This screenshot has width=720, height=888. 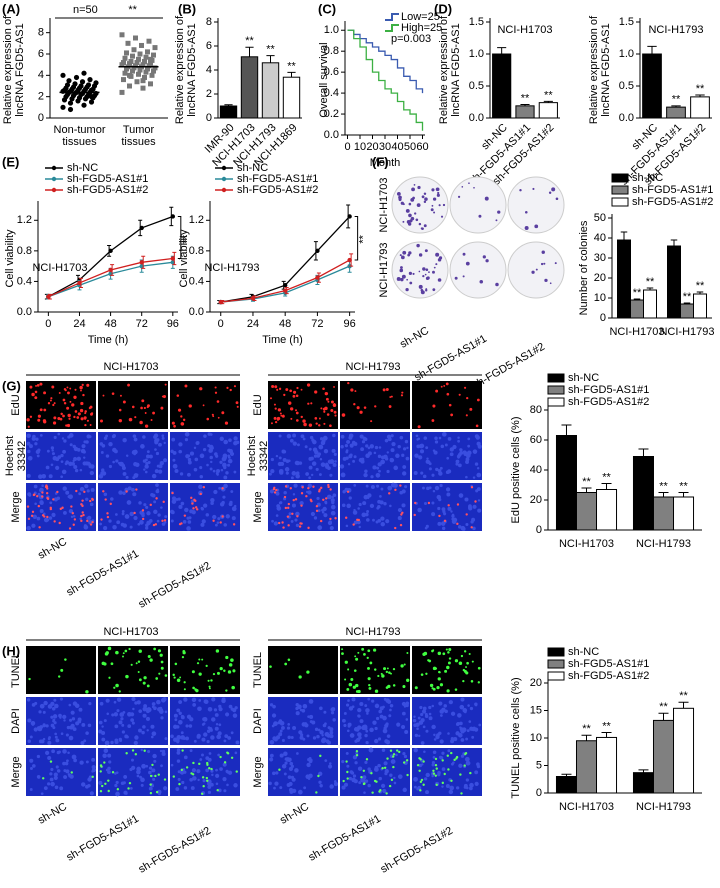 I want to click on x-axis-label: Month, so click(x=385, y=163).